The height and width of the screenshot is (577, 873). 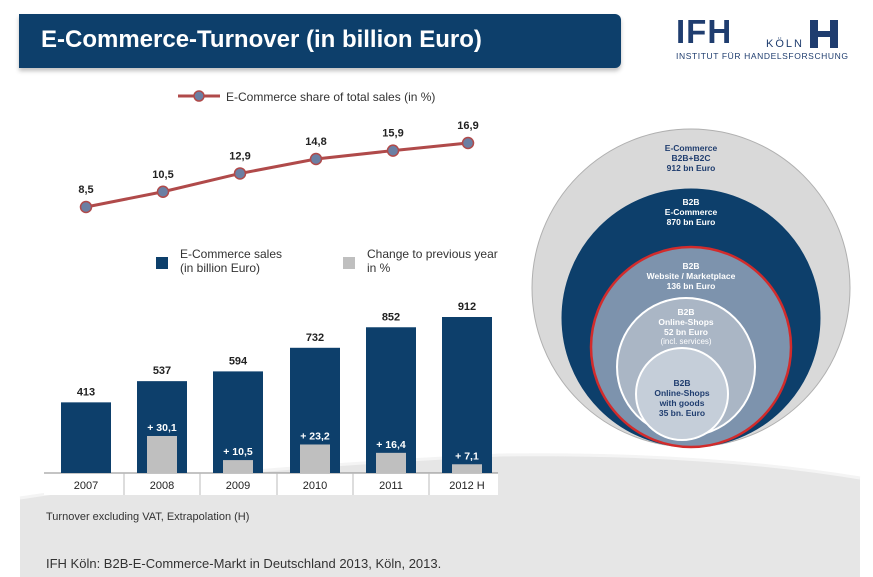 I want to click on circle-label-line: 136 bn Euro, so click(x=691, y=286).